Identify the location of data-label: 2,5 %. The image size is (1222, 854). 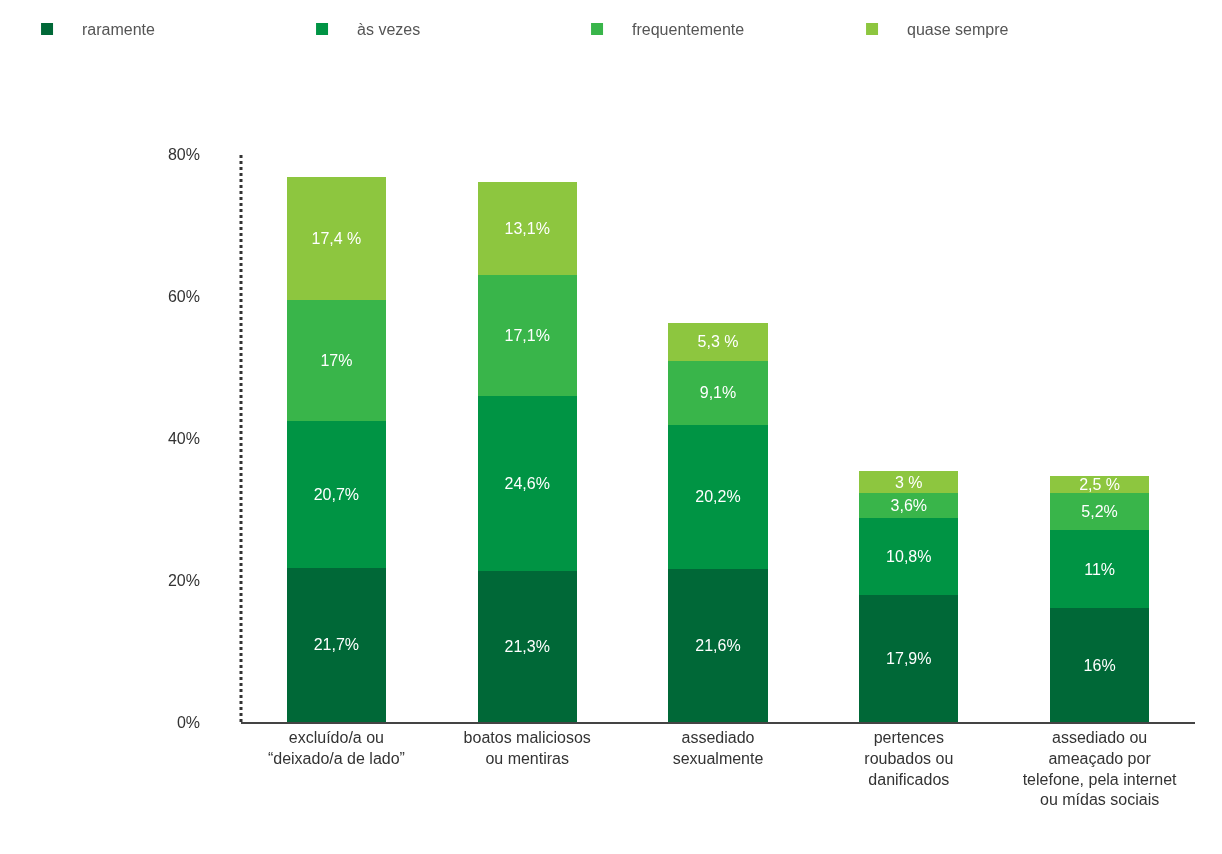
(1100, 485).